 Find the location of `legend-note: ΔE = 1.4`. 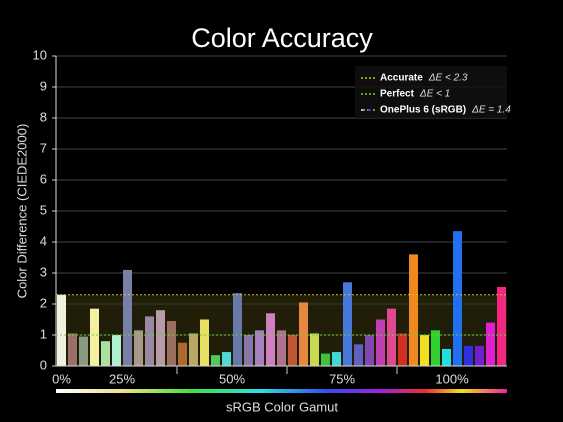

legend-note: ΔE = 1.4 is located at coordinates (491, 110).